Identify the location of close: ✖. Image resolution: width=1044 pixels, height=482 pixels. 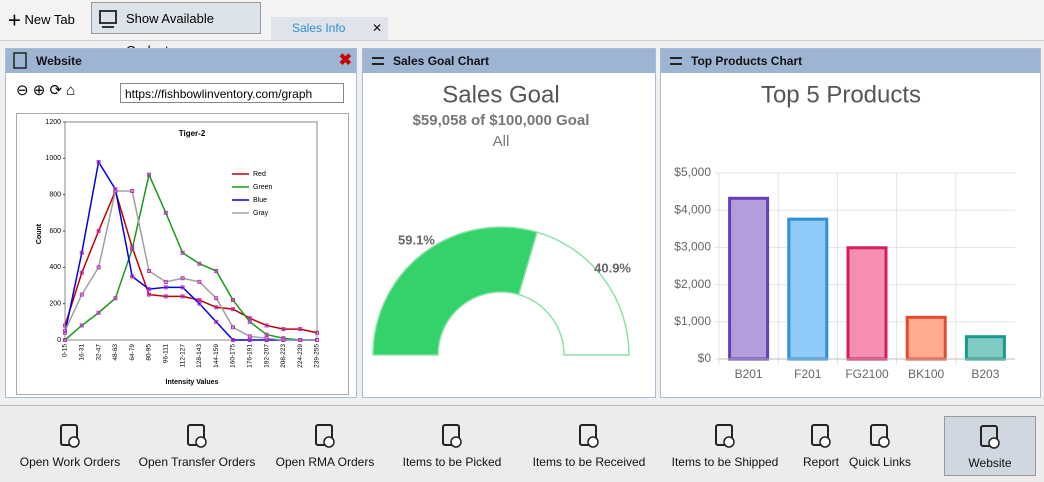
(345, 60).